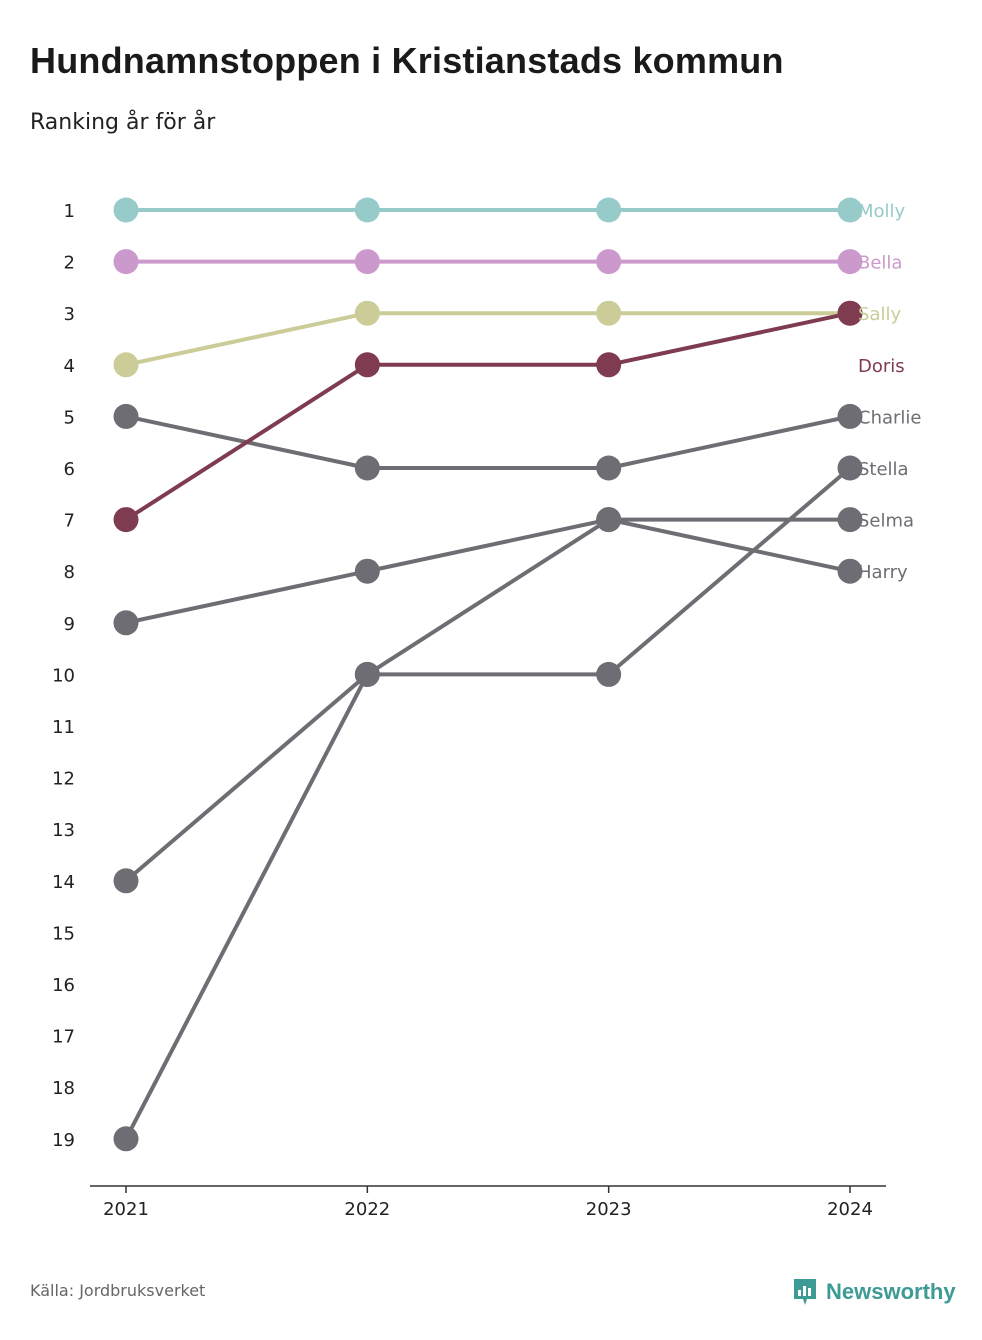 This screenshot has width=982, height=1340. I want to click on point-molly-2023, so click(609, 210).